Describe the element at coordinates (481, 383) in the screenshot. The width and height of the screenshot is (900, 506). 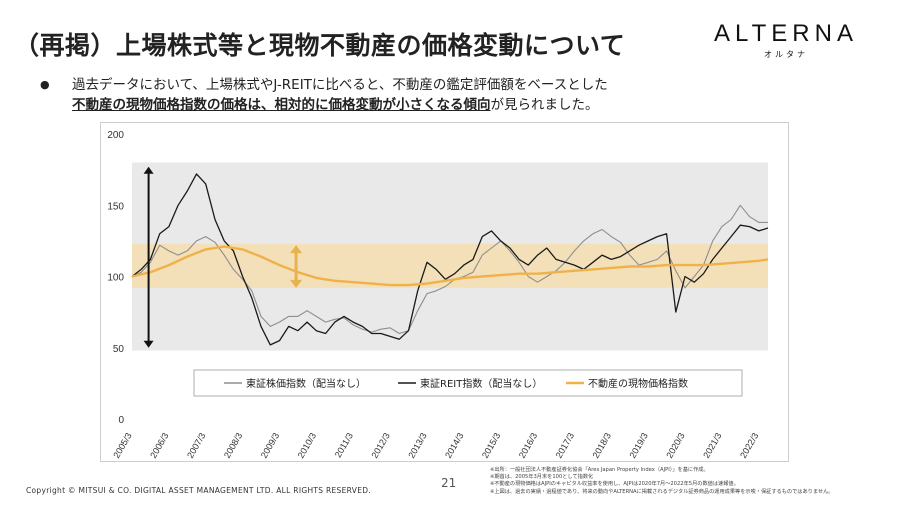
I see `legend-label-1: 東証REIT指数（配当なし）` at that location.